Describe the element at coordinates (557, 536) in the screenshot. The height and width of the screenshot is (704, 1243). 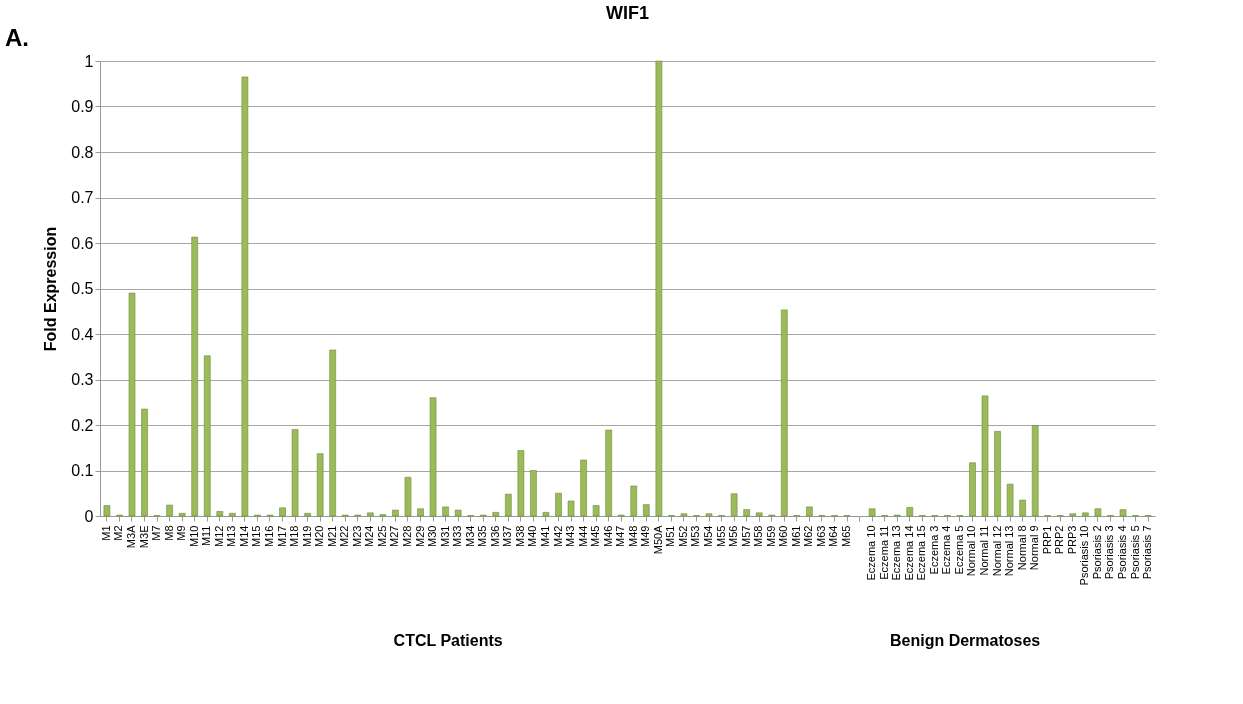
I see `x-tick-label: M42` at that location.